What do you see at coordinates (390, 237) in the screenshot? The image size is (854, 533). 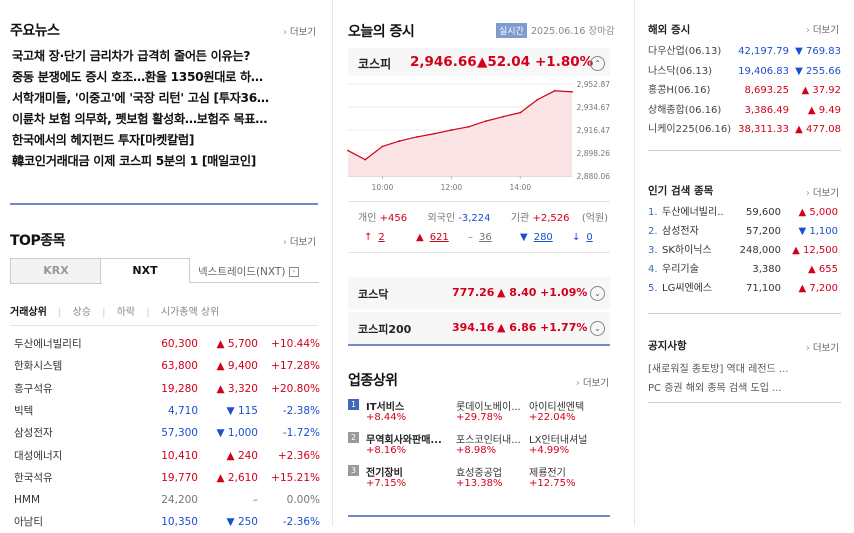 I see `breadth-item: ↑ 2` at bounding box center [390, 237].